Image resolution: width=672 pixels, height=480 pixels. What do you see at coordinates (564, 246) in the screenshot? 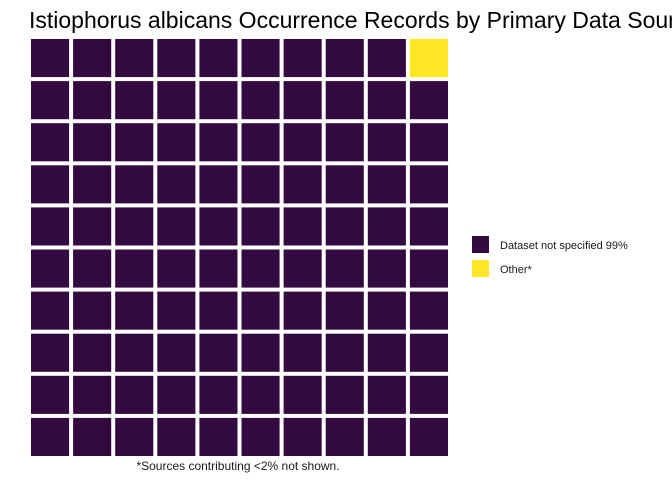
I see `legend-label-dataset-not-specified: Dataset not specified 99%` at bounding box center [564, 246].